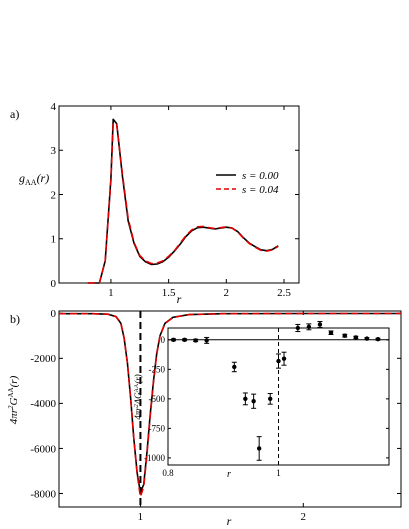  What do you see at coordinates (157, 429) in the screenshot?
I see `y-tick-label: -750` at bounding box center [157, 429].